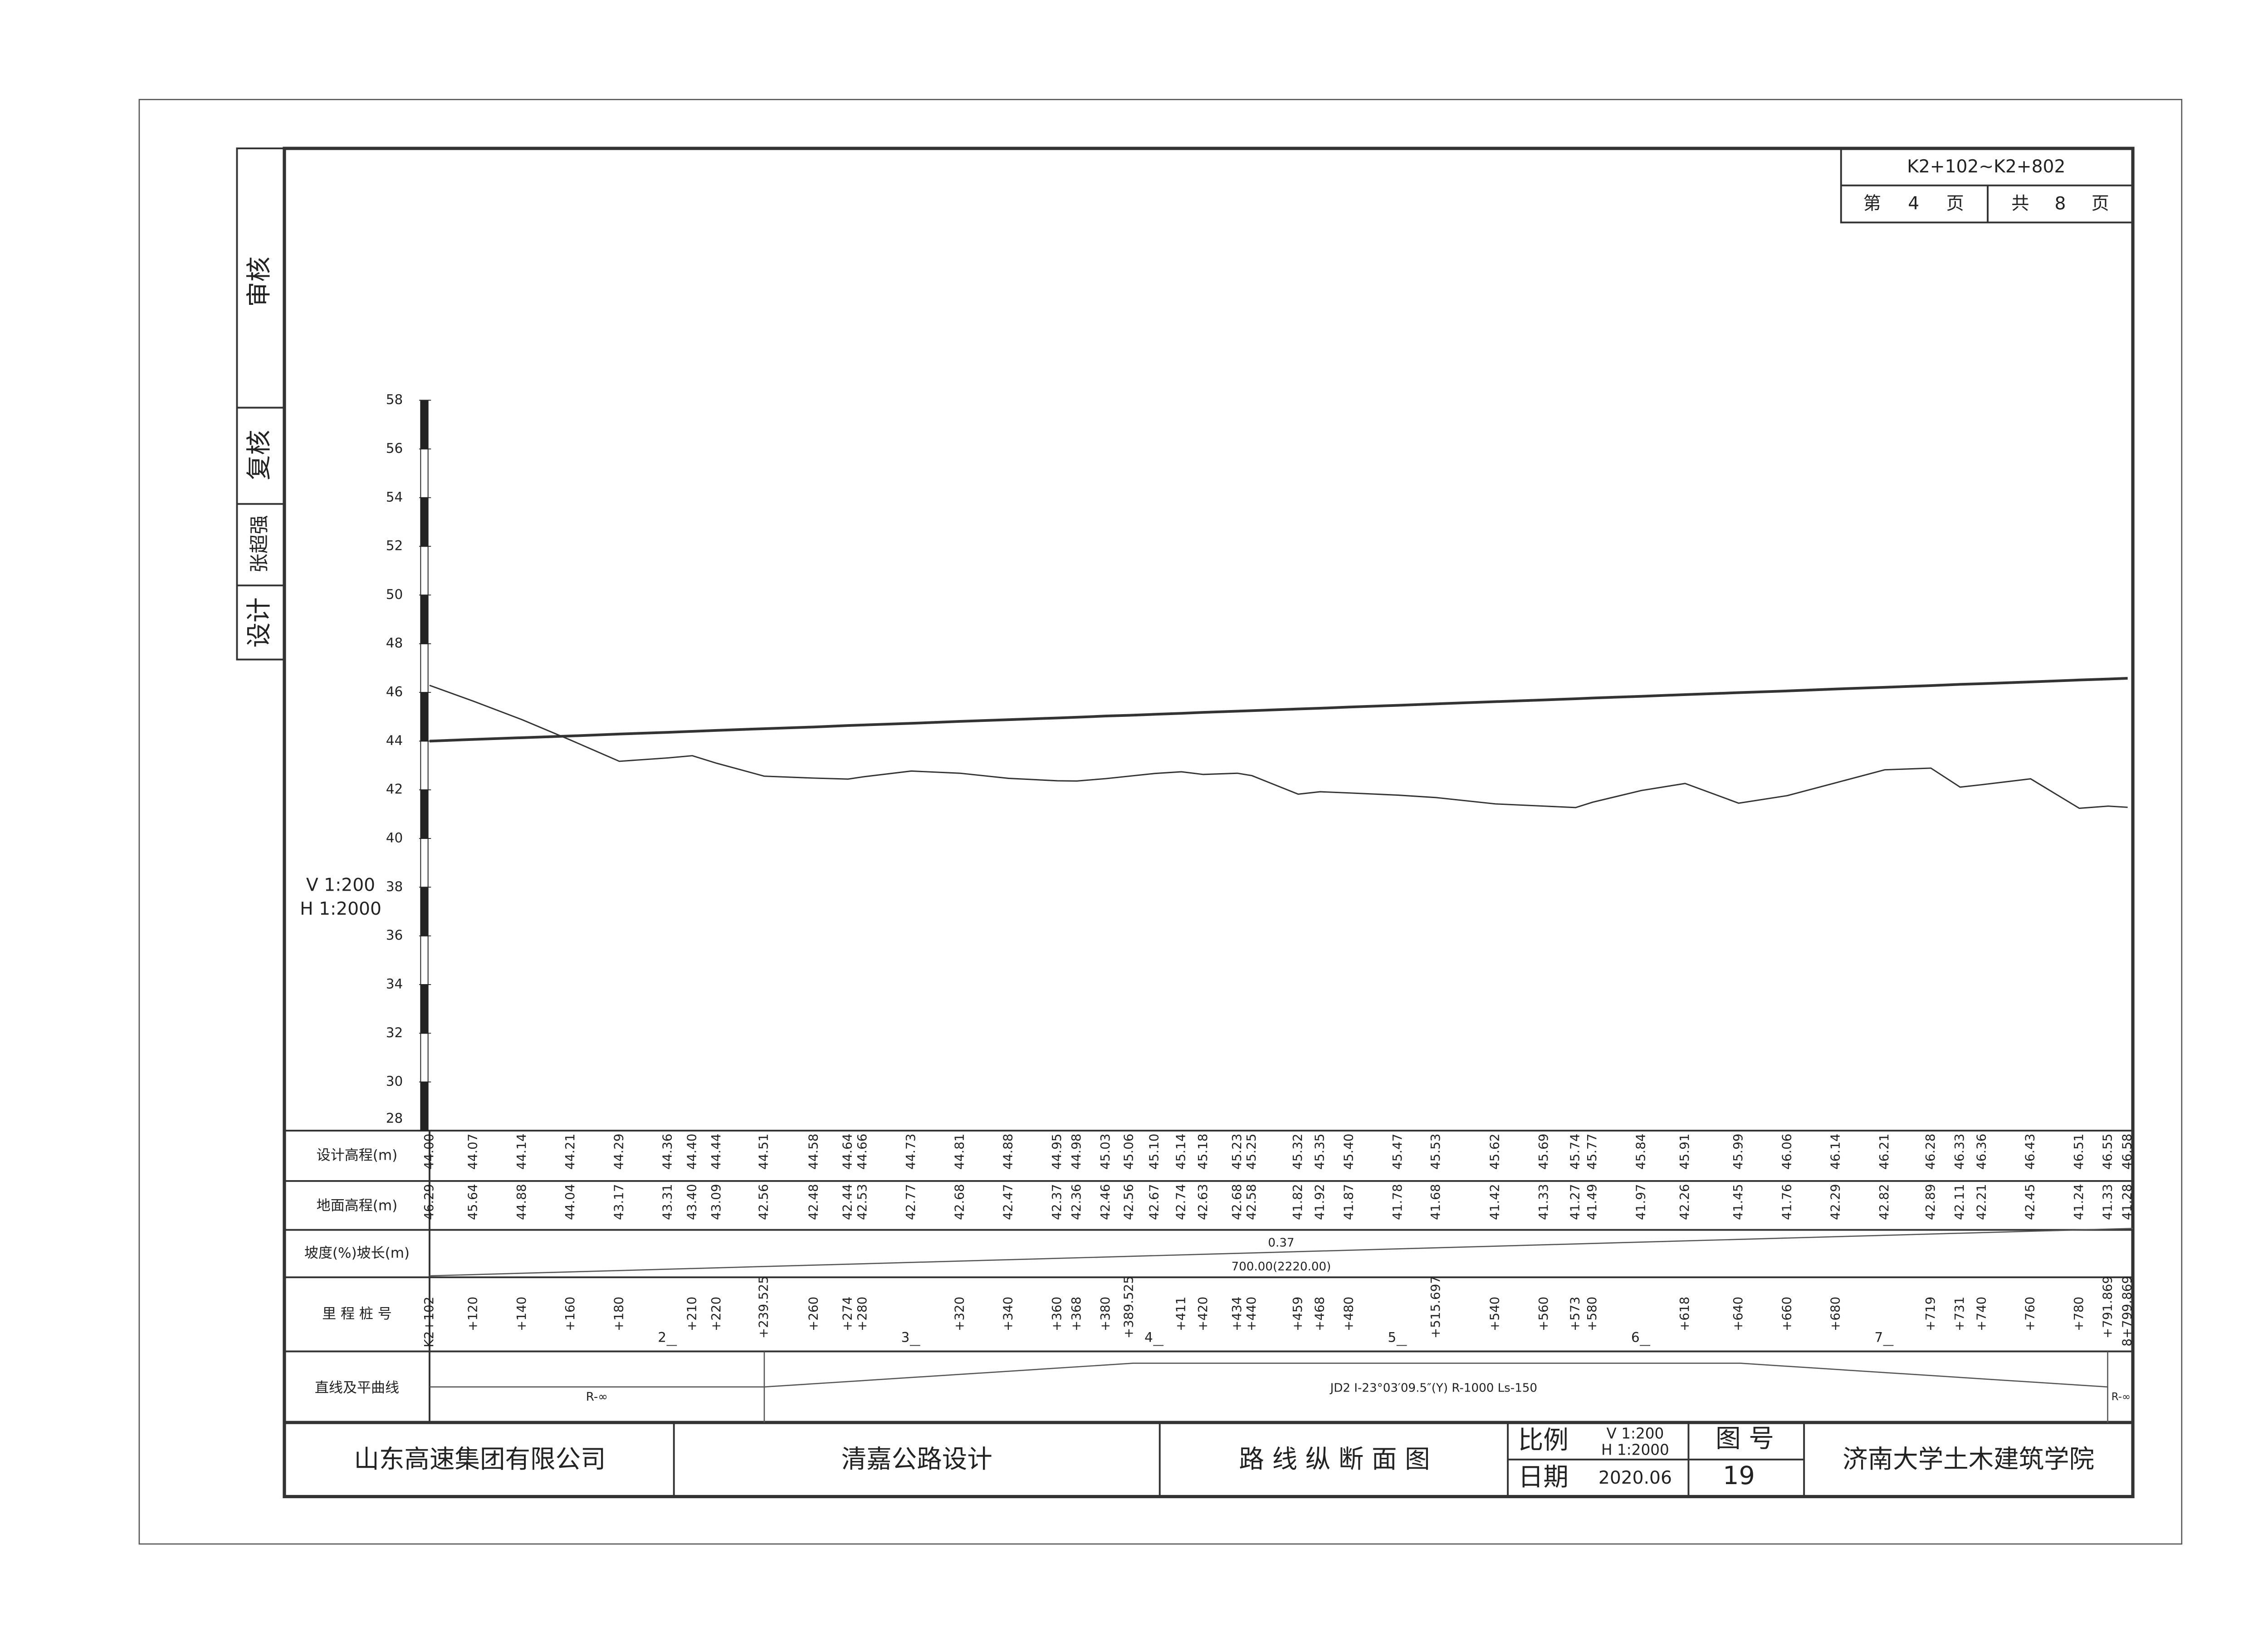 This screenshot has width=2268, height=1642. I want to click on design-elevation: 44.14, so click(521, 1151).